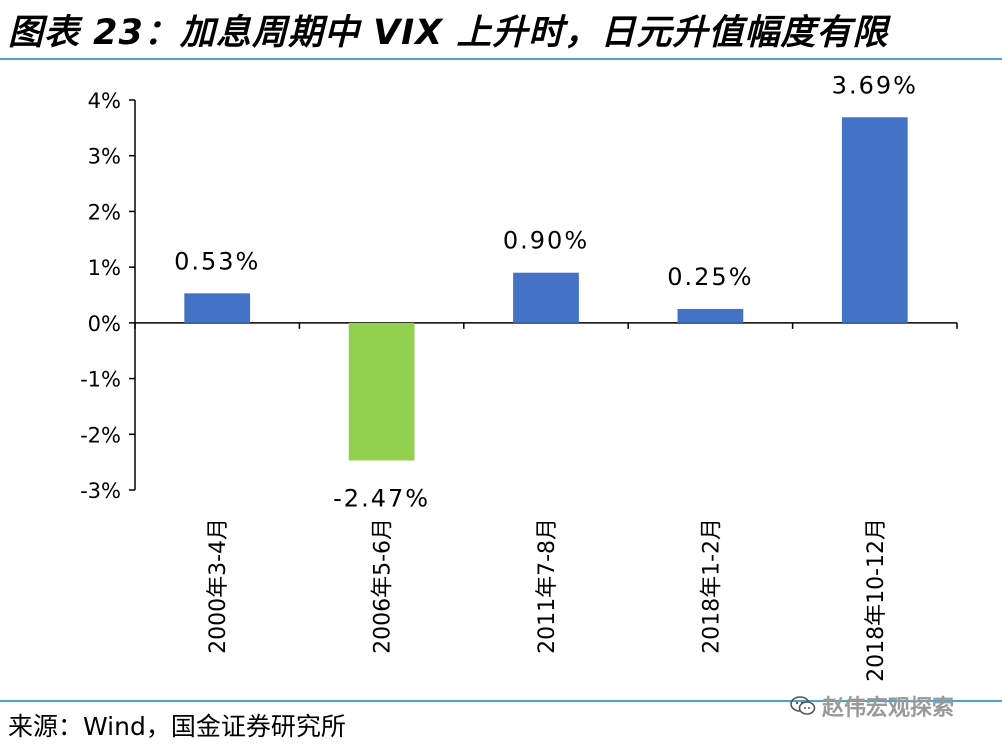  Describe the element at coordinates (710, 277) in the screenshot. I see `data-label: 0.25%` at that location.